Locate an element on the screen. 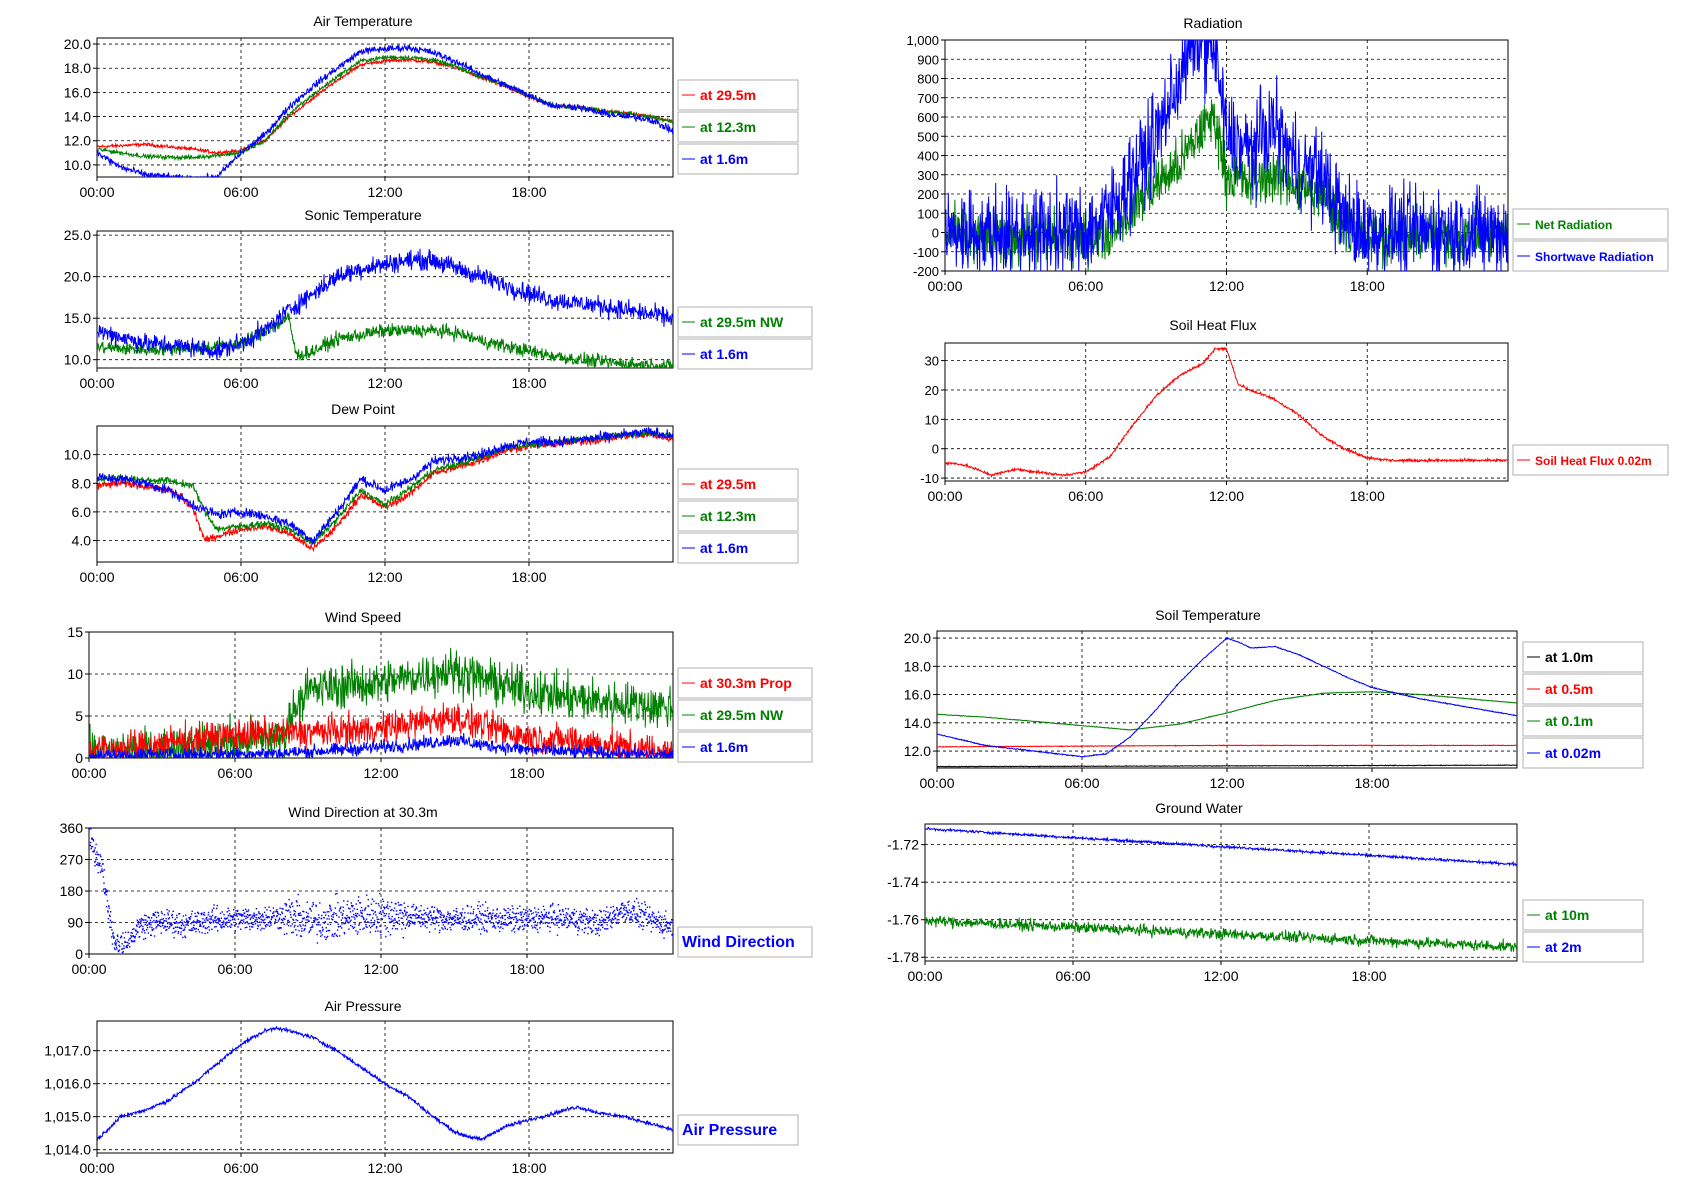  series-line-at-0-02m is located at coordinates (1227, 697).